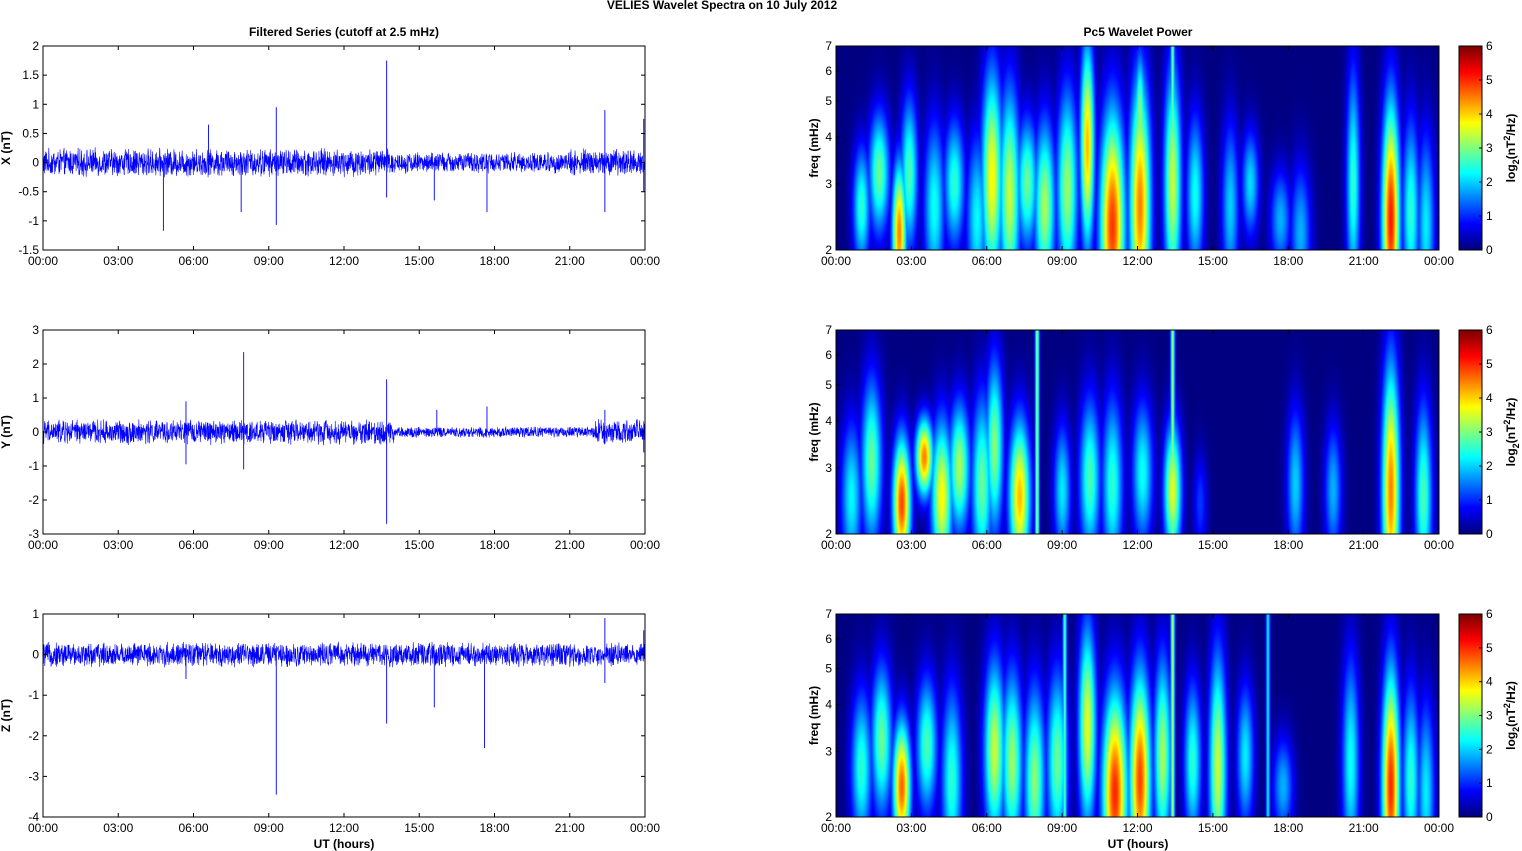 This screenshot has width=1522, height=851. Describe the element at coordinates (6, 148) in the screenshot. I see `y-axis-label: X (nT)` at that location.